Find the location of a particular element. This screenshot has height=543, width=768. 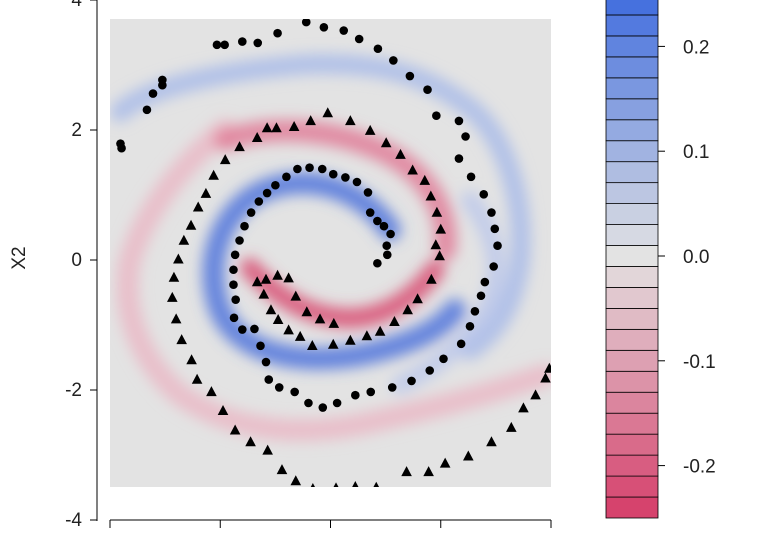

y-axis-title: X2 is located at coordinates (19, 257).